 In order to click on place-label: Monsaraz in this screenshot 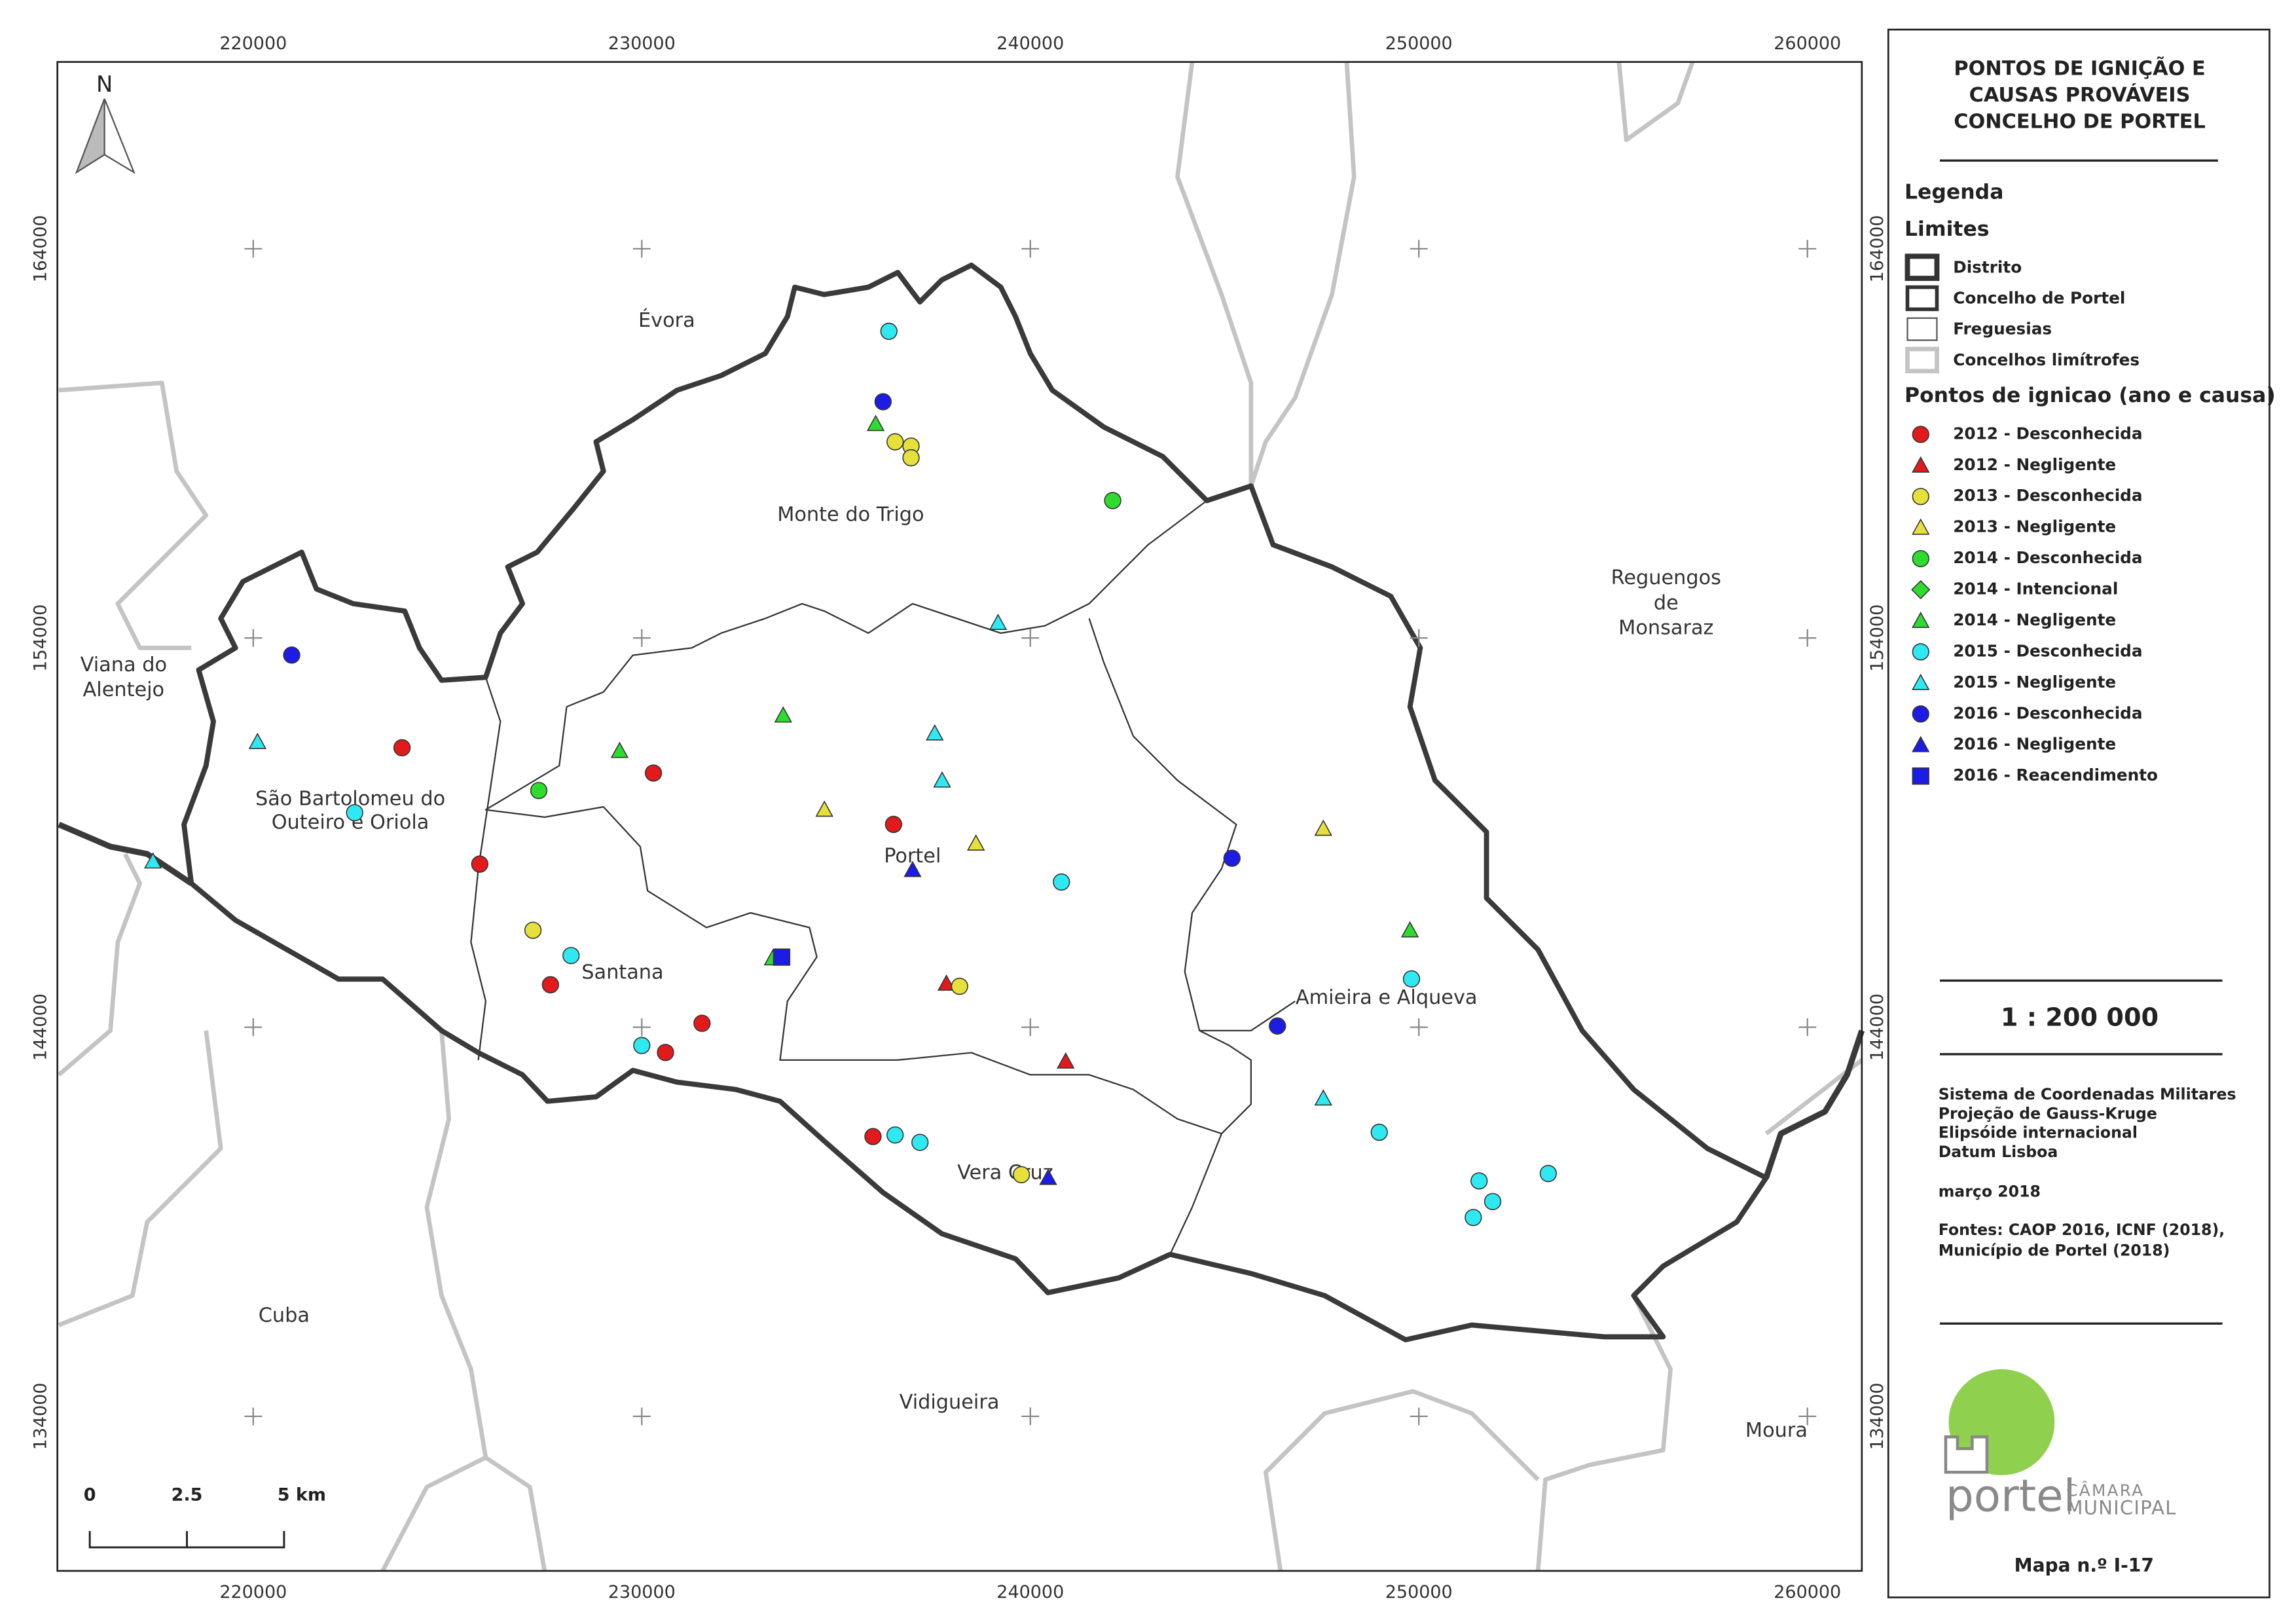, I will do `click(1665, 628)`.